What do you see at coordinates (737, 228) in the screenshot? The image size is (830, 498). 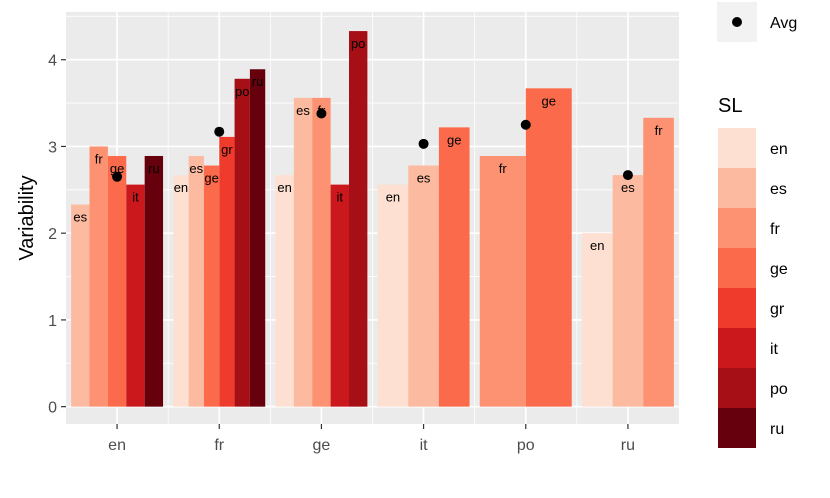 I see `legend-key-fr` at bounding box center [737, 228].